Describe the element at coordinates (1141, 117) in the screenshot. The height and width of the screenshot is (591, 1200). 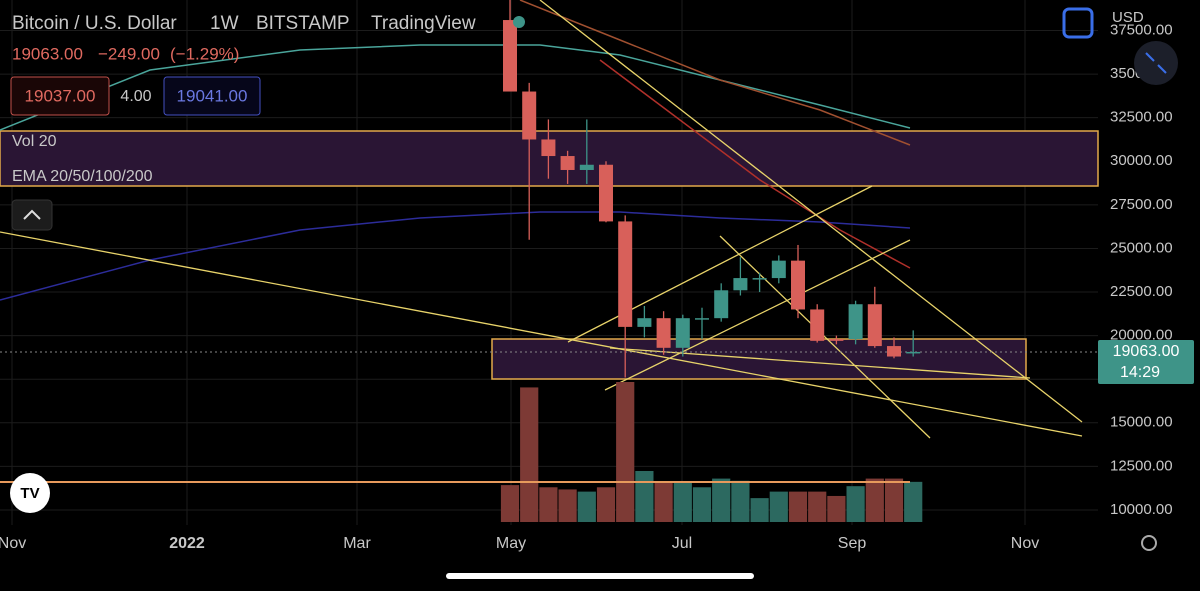
I see `y-tick-label: 32500.00` at that location.